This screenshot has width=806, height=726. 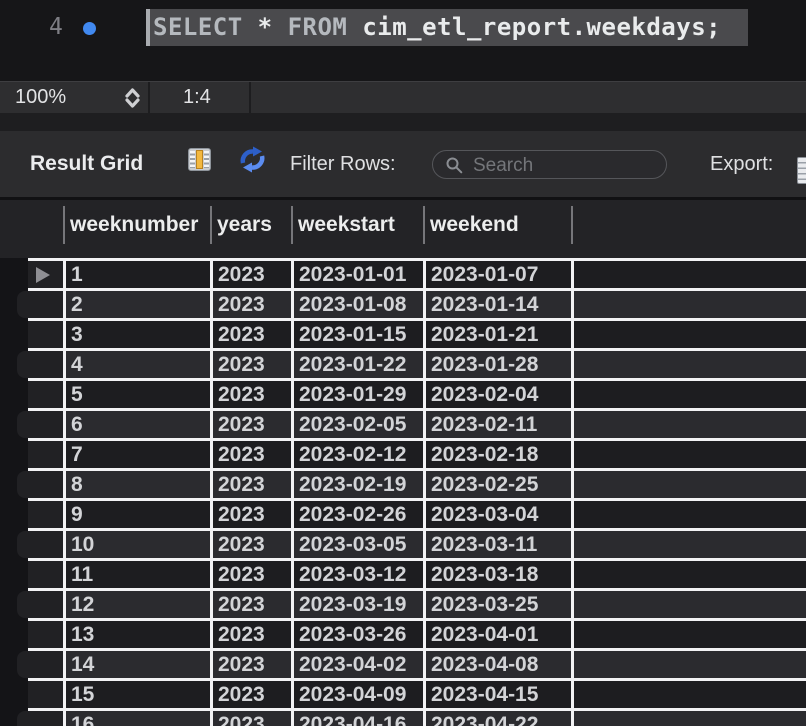 What do you see at coordinates (485, 604) in the screenshot?
I see `cell-weekend: 2023-03-25` at bounding box center [485, 604].